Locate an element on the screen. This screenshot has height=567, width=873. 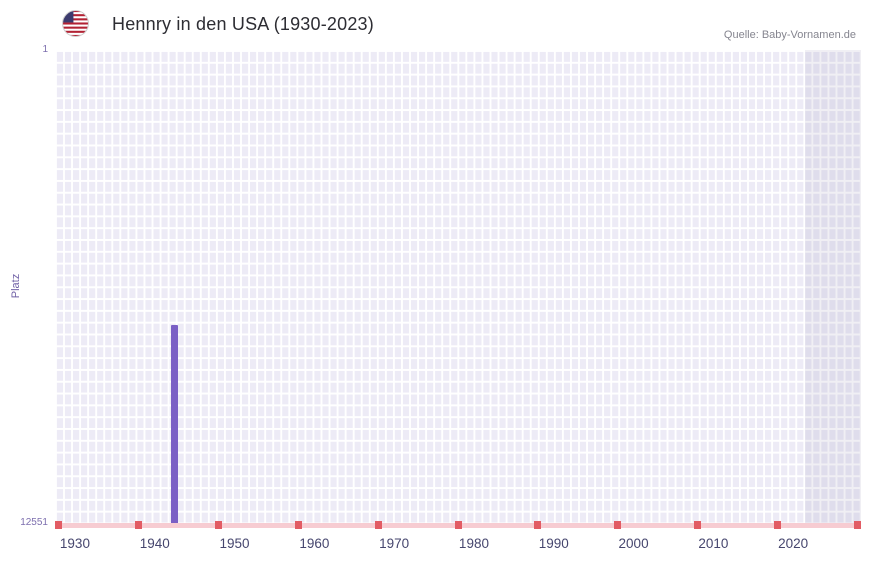
source-label: Quelle: Baby-Vornamen.de is located at coordinates (789, 35).